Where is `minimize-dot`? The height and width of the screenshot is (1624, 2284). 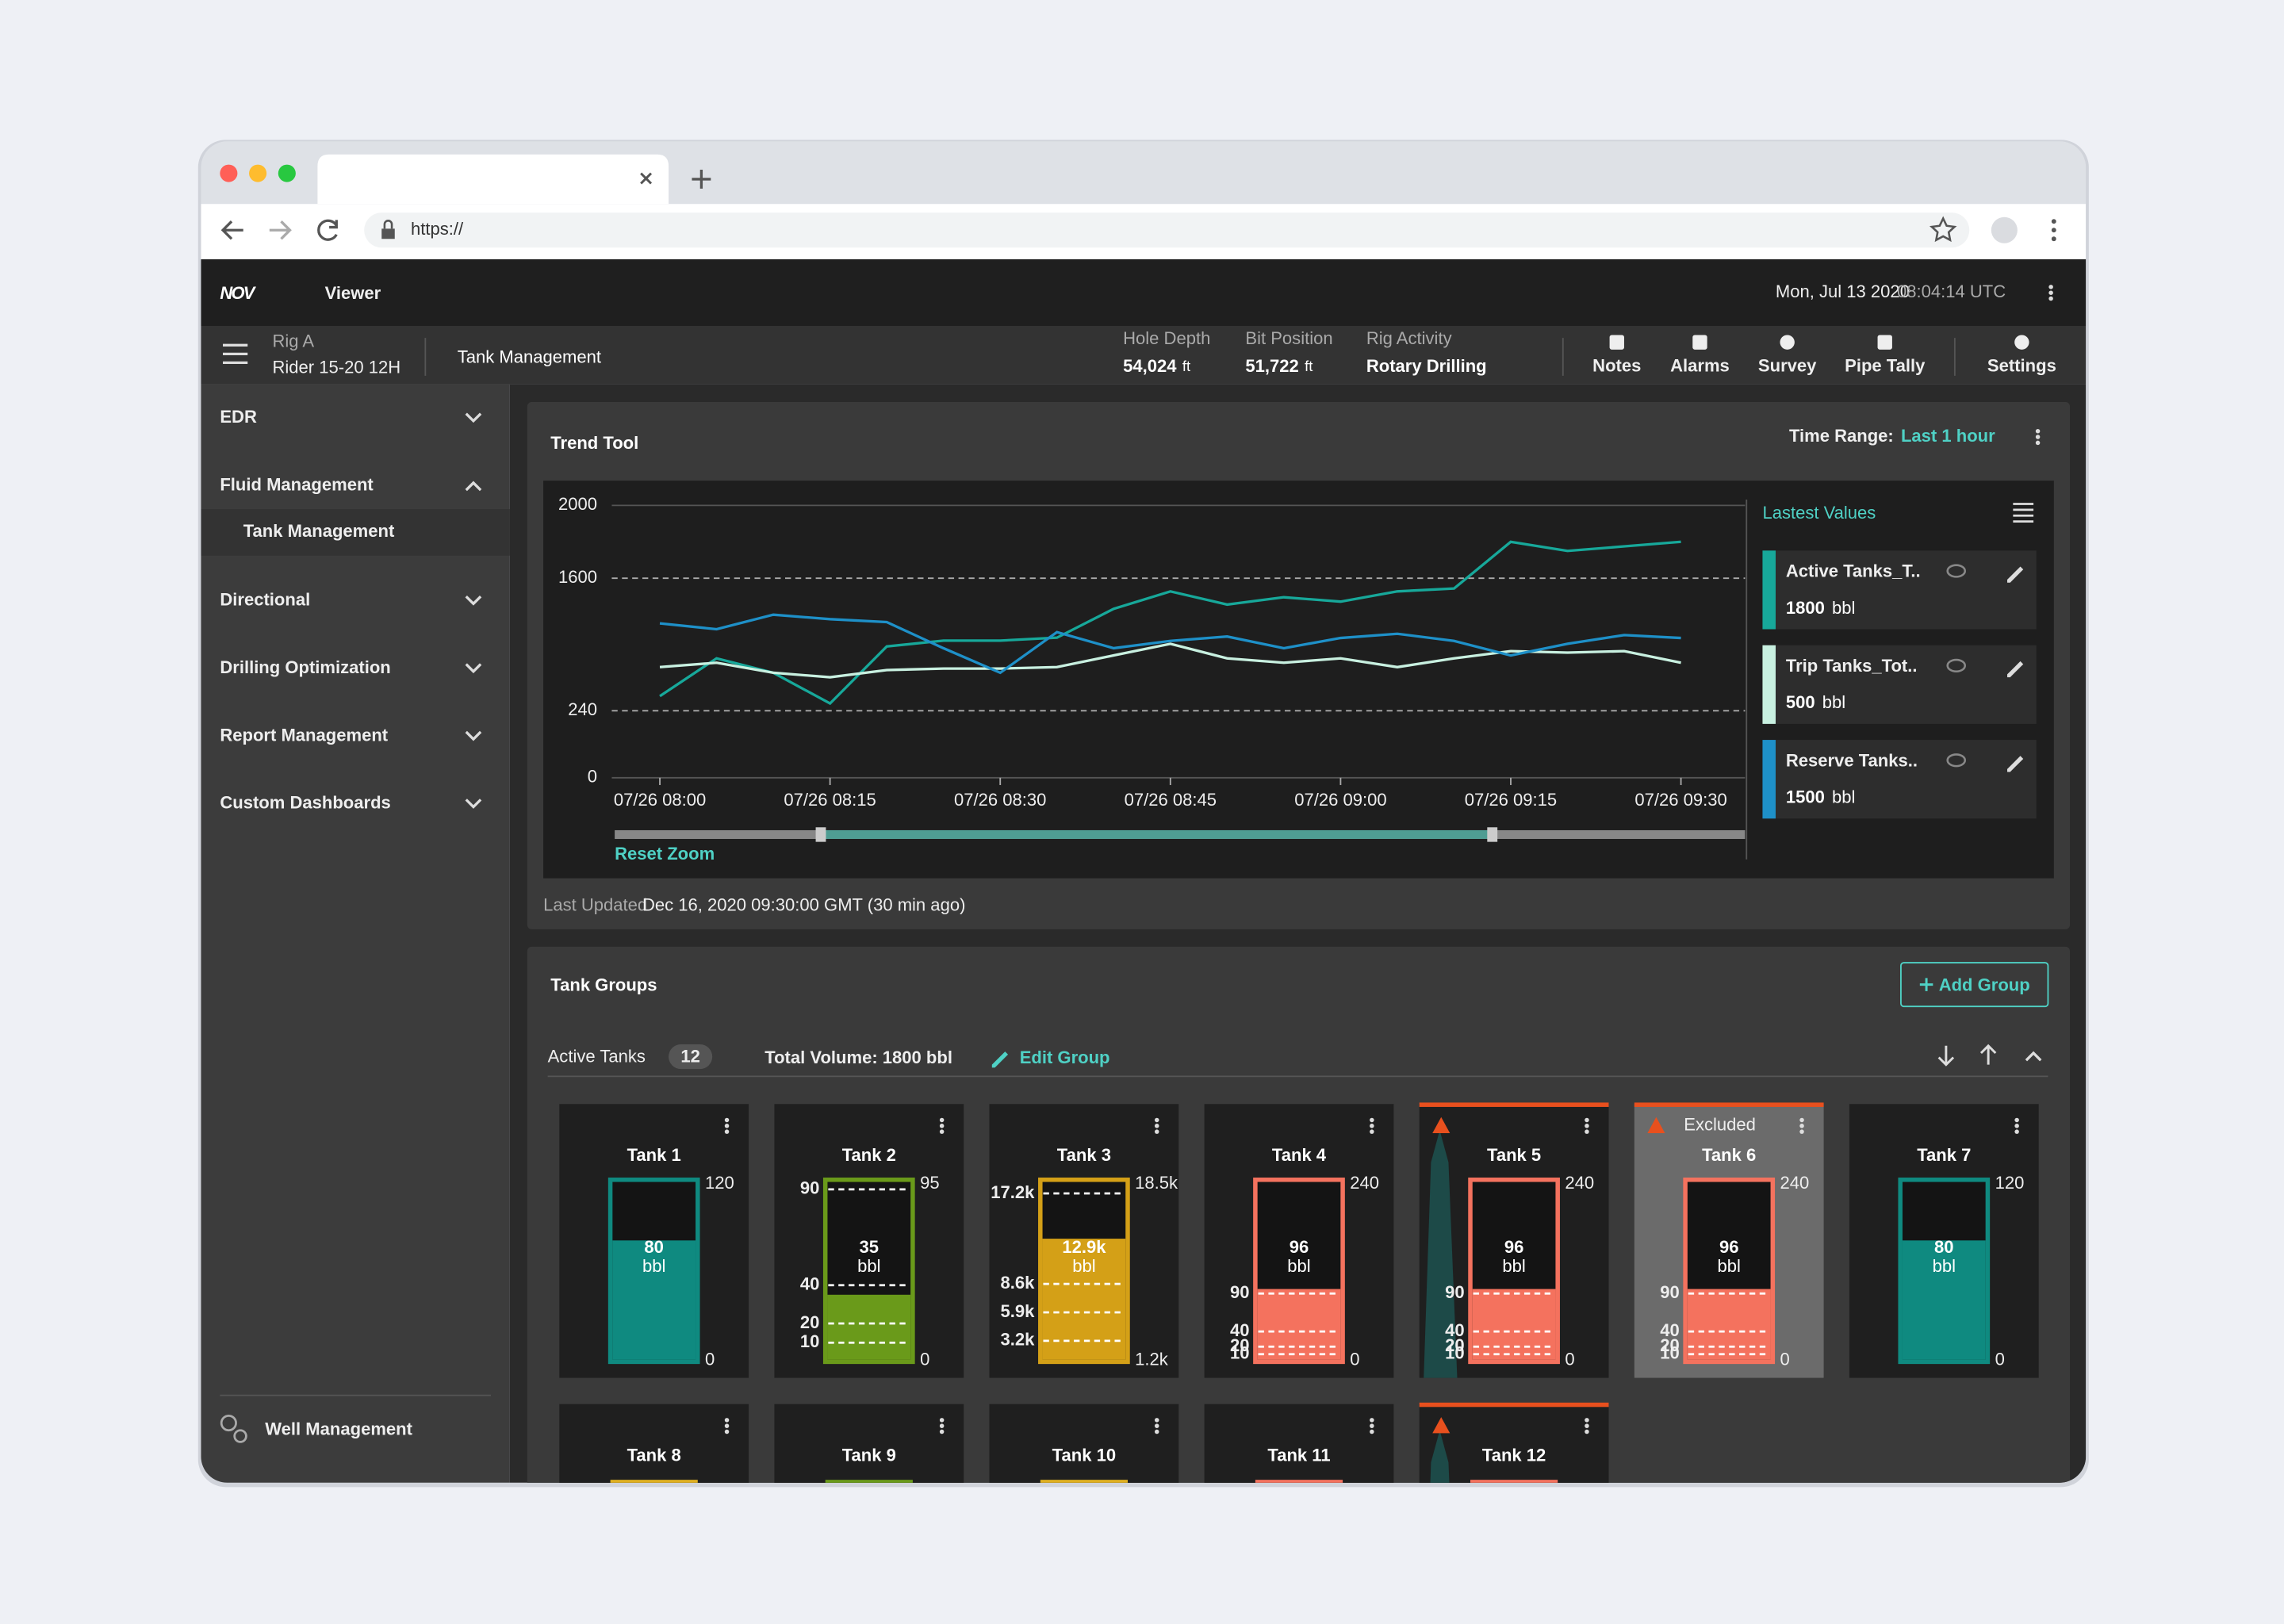 minimize-dot is located at coordinates (258, 173).